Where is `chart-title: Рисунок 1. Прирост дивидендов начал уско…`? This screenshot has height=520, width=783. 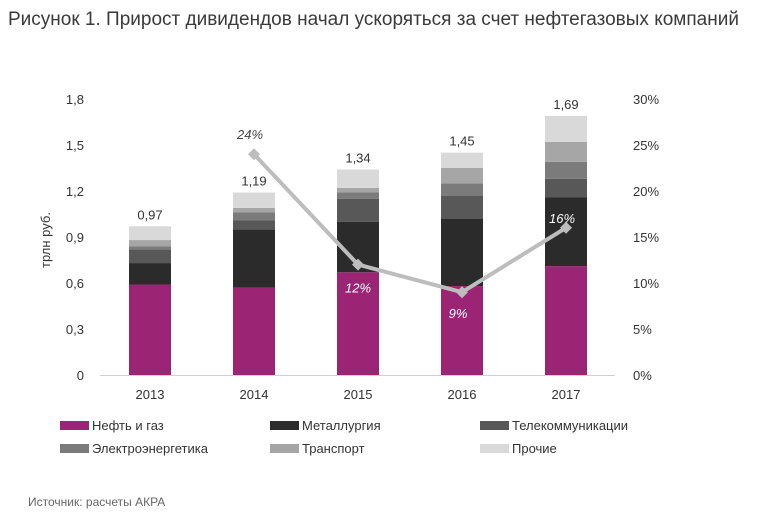
chart-title: Рисунок 1. Прирост дивидендов начал уско… is located at coordinates (373, 19).